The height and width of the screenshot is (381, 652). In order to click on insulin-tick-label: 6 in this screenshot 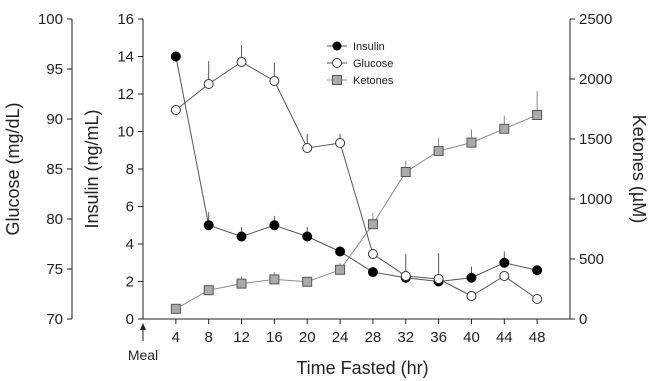, I will do `click(130, 207)`.